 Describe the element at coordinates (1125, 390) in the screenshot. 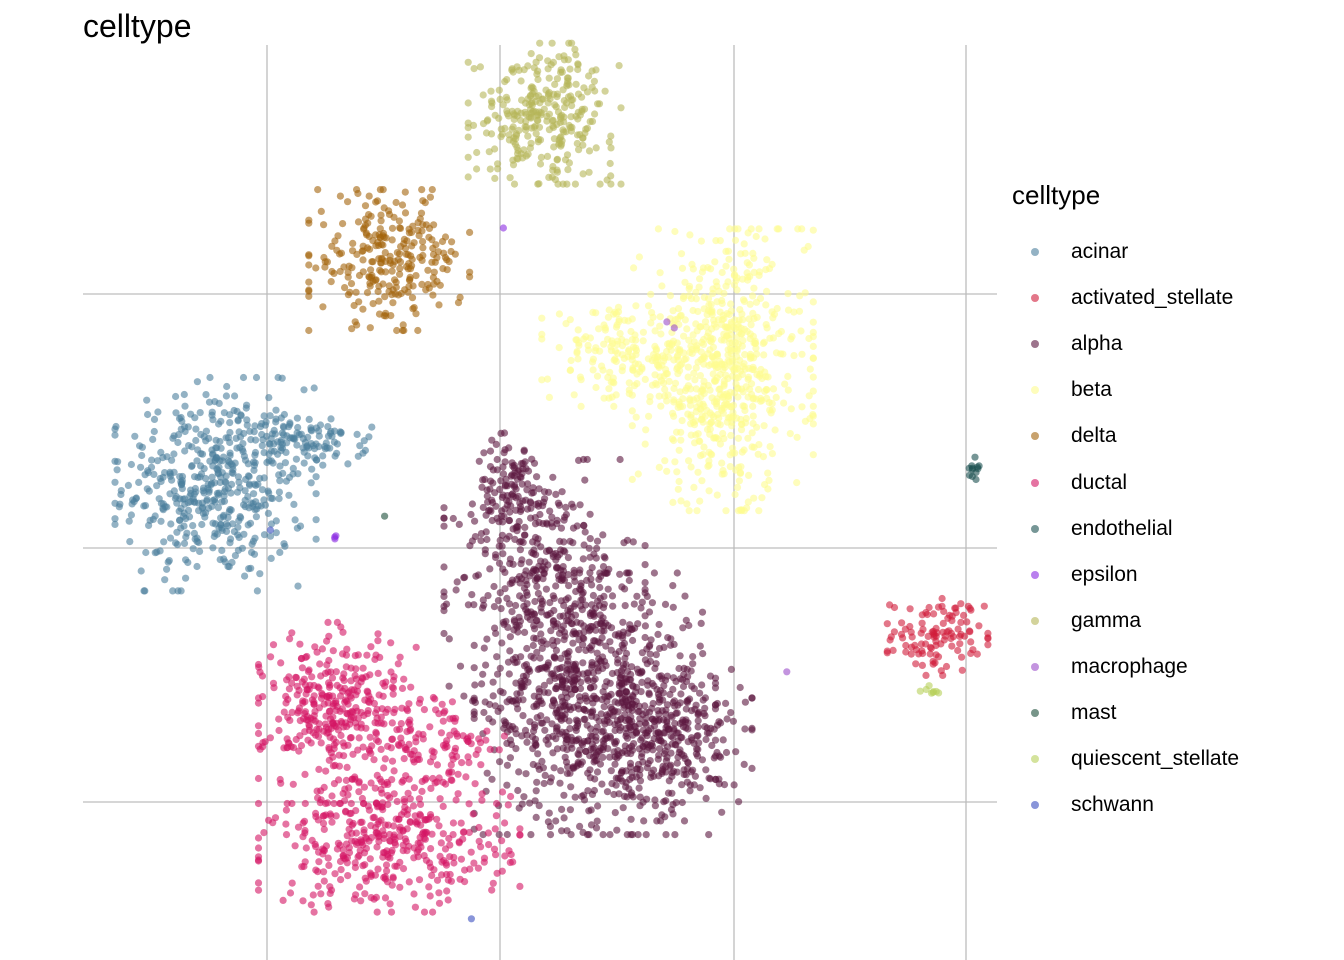

I see `legend-item-beta: beta` at that location.